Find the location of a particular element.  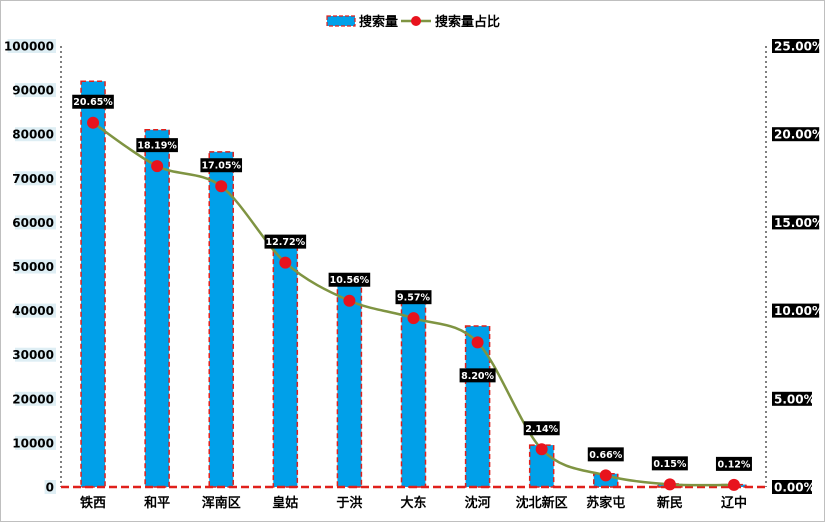

bar-和平 is located at coordinates (157, 308).